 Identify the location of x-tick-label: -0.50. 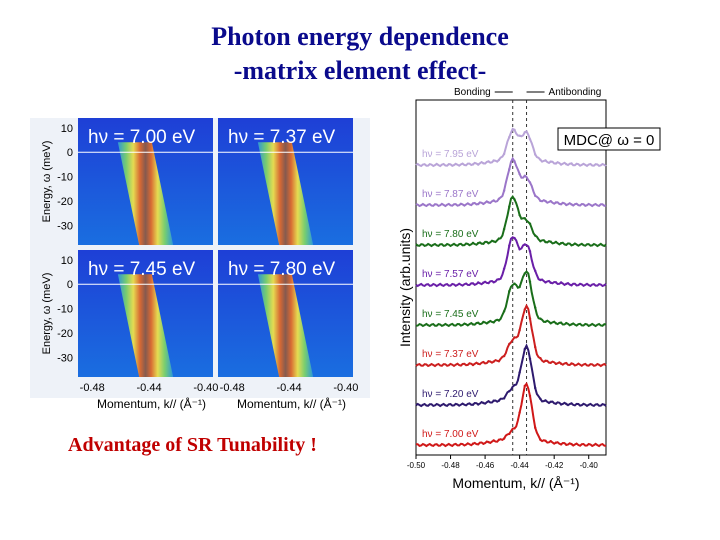
(416, 465).